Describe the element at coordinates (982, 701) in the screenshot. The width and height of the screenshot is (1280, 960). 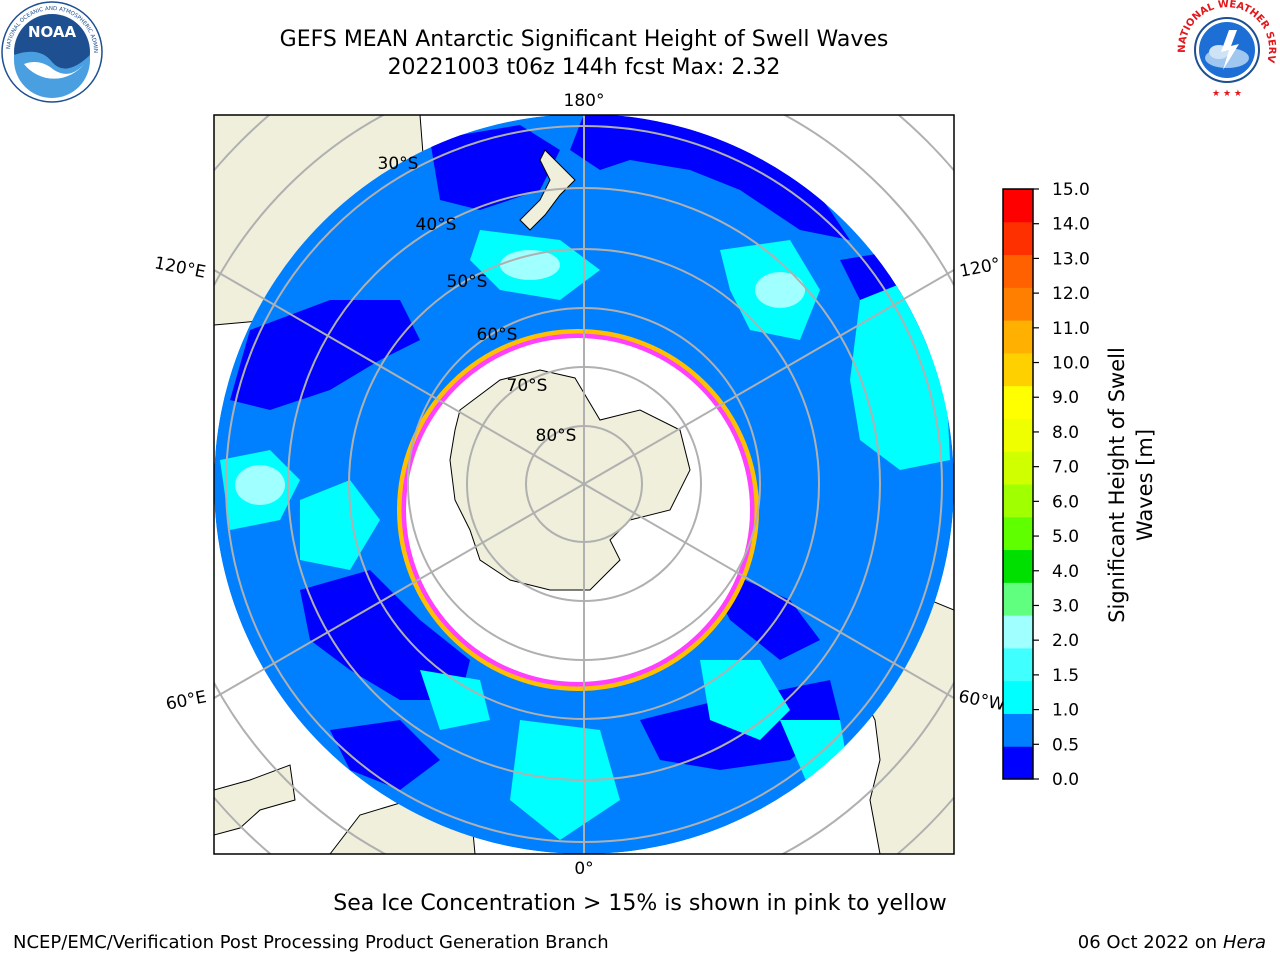
I see `lon-label-60w: 60°W` at that location.